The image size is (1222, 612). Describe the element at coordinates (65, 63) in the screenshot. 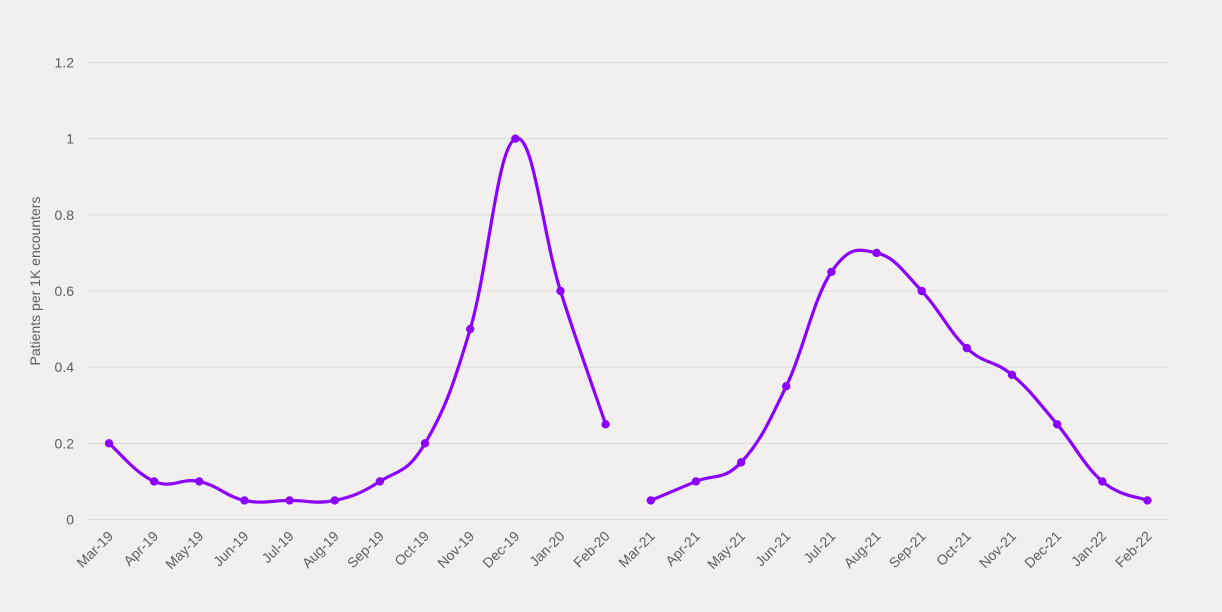

I see `y-tick-label: 1.2` at that location.